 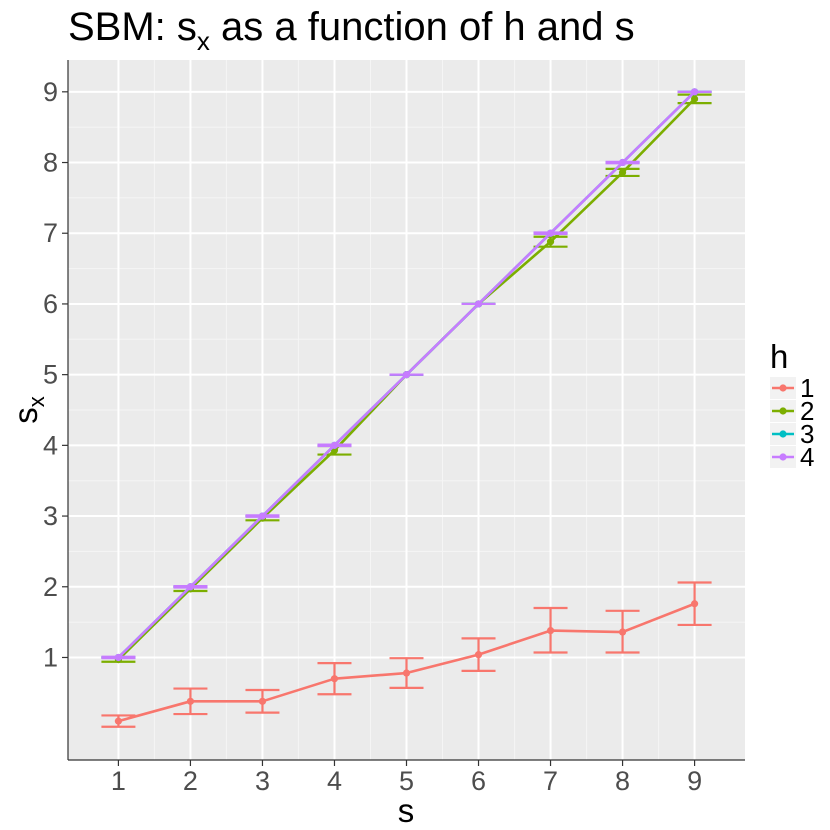 I want to click on y-tick-label: 3, so click(x=50, y=516).